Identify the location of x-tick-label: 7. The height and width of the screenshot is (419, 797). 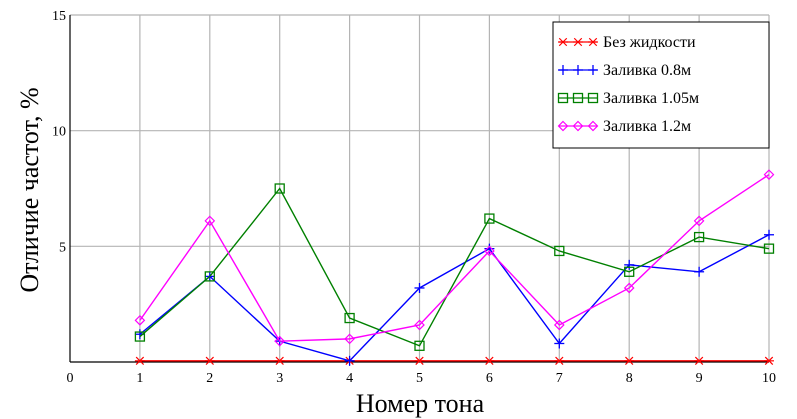
(559, 378).